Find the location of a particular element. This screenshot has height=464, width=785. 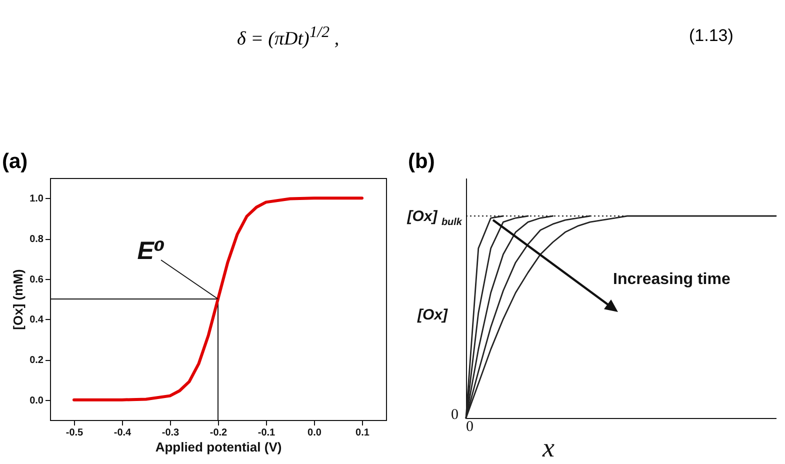

x-tick-label: -0.3 is located at coordinates (171, 433).